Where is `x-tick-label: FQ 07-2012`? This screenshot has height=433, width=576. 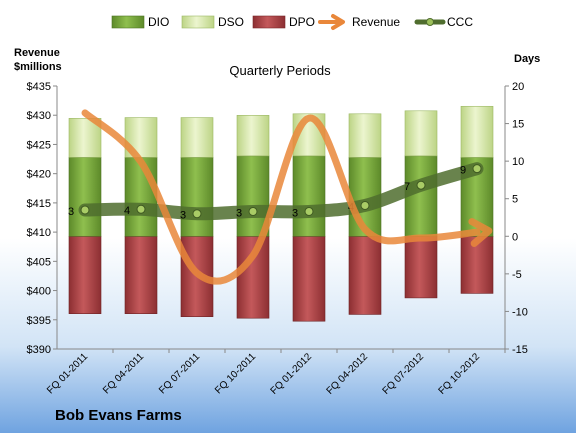
x-tick-label: FQ 07-2012 is located at coordinates (404, 374).